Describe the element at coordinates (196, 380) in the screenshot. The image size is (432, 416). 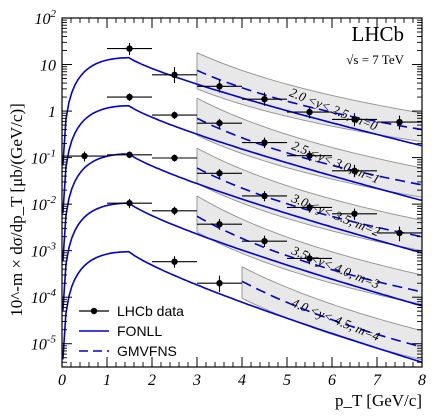
I see `x-tick-label: 3` at that location.